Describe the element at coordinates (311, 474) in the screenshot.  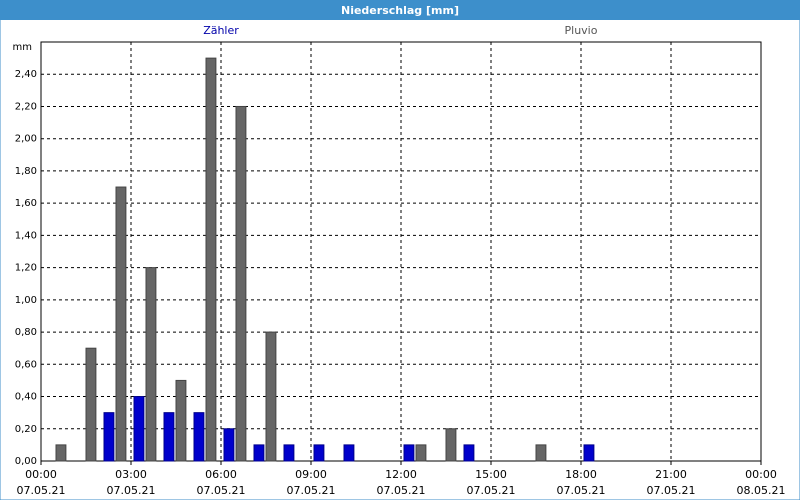
I see `x-tick-label: 09:00` at that location.